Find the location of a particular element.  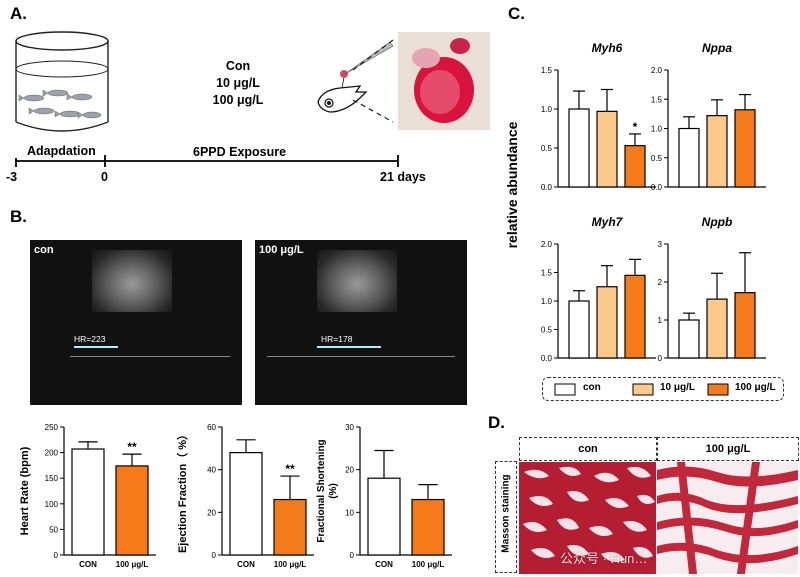

fractional-shortening-ytick-label: 30 is located at coordinates (349, 427).